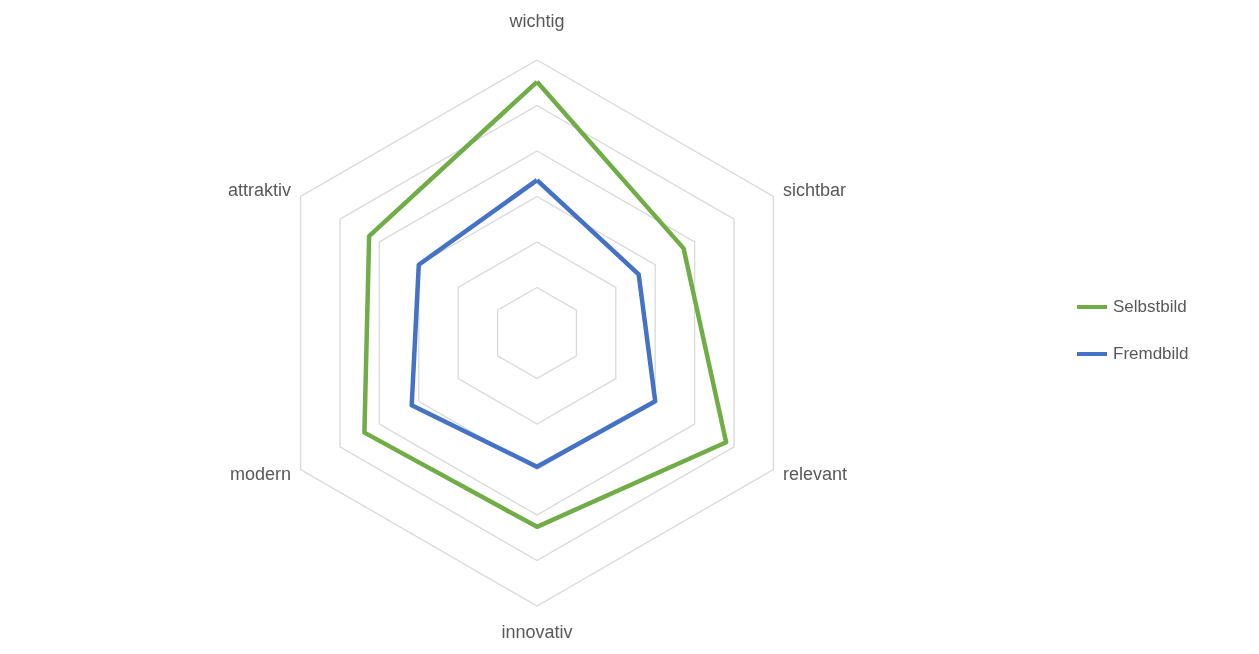 This screenshot has width=1259, height=654. Describe the element at coordinates (814, 473) in the screenshot. I see `spoke-label: relevant` at that location.